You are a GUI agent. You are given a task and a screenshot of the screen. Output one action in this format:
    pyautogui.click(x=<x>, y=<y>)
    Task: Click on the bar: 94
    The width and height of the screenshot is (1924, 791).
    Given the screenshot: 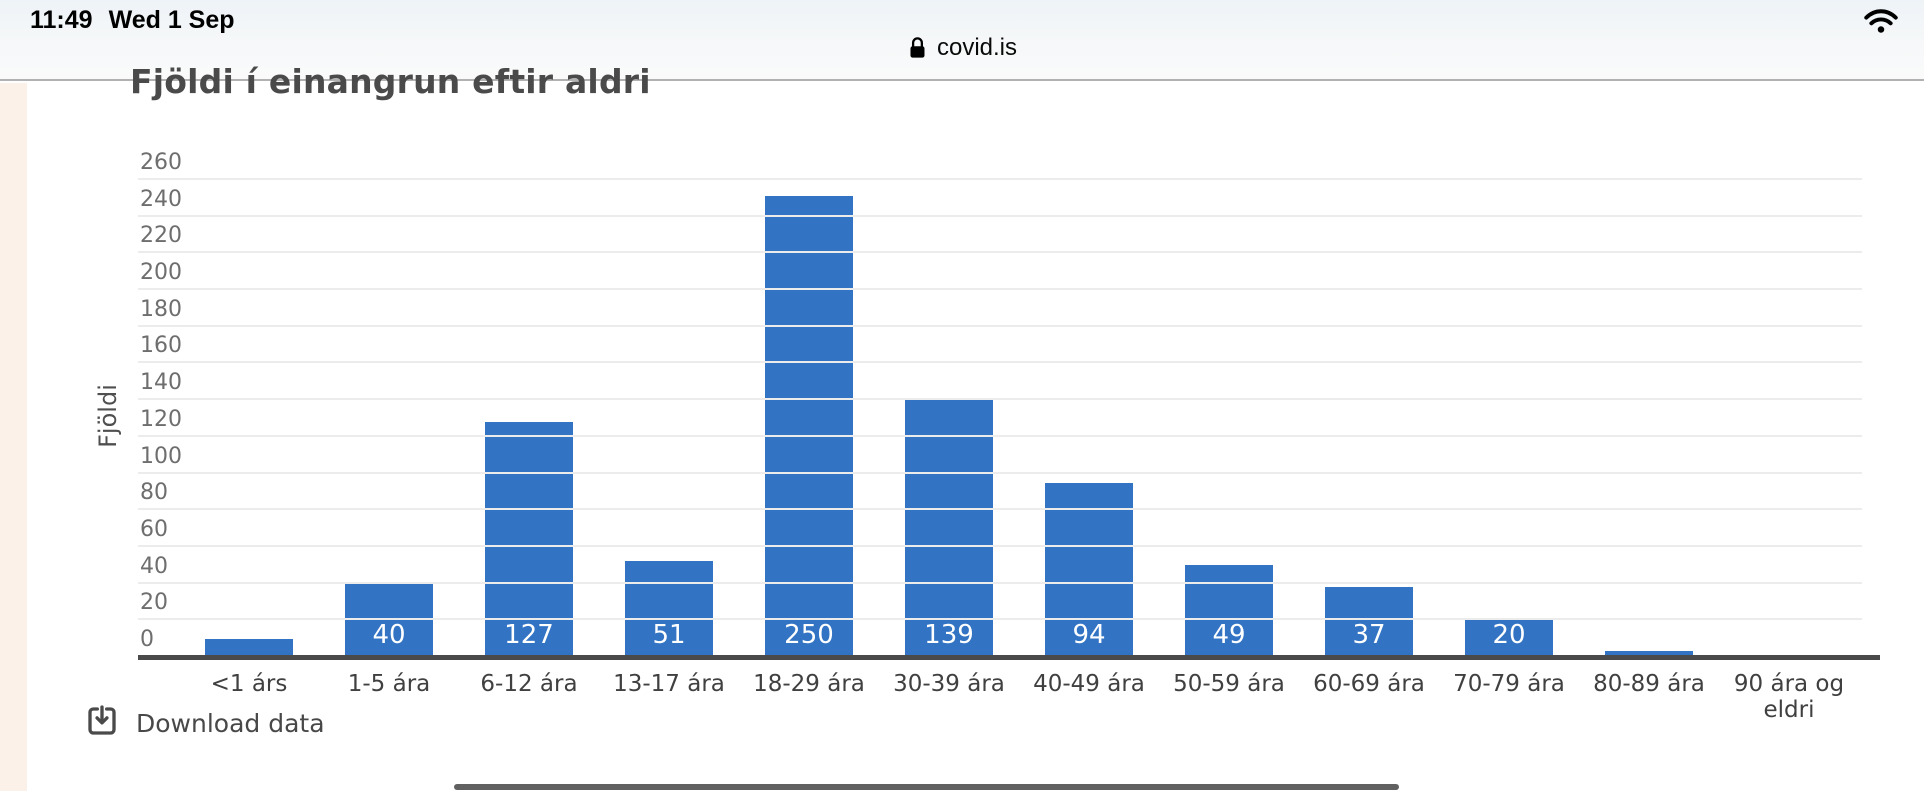 What is the action you would take?
    pyautogui.click(x=1089, y=568)
    